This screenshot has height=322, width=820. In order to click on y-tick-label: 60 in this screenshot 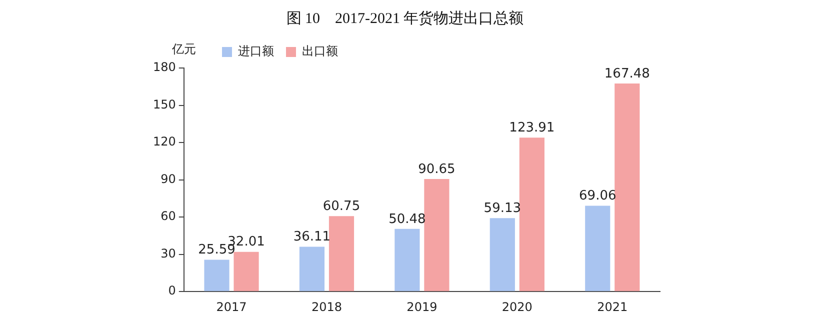, I will do `click(168, 216)`.